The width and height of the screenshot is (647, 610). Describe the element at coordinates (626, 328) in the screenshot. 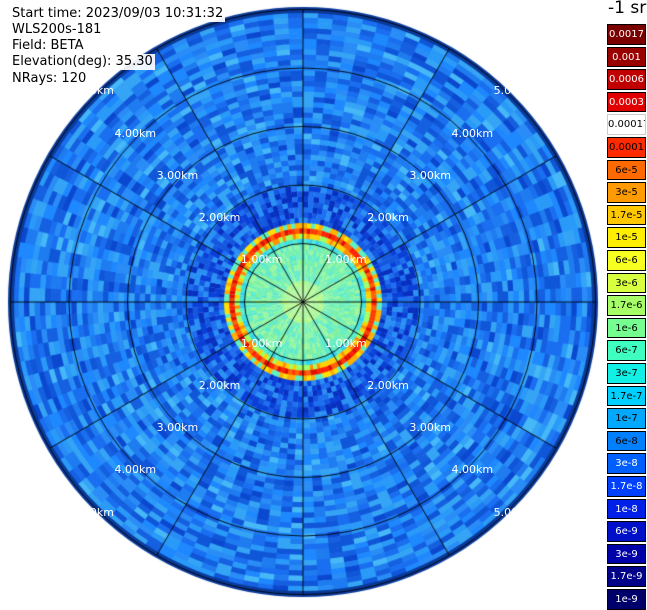

I see `colorbar-level: 1e-6` at that location.